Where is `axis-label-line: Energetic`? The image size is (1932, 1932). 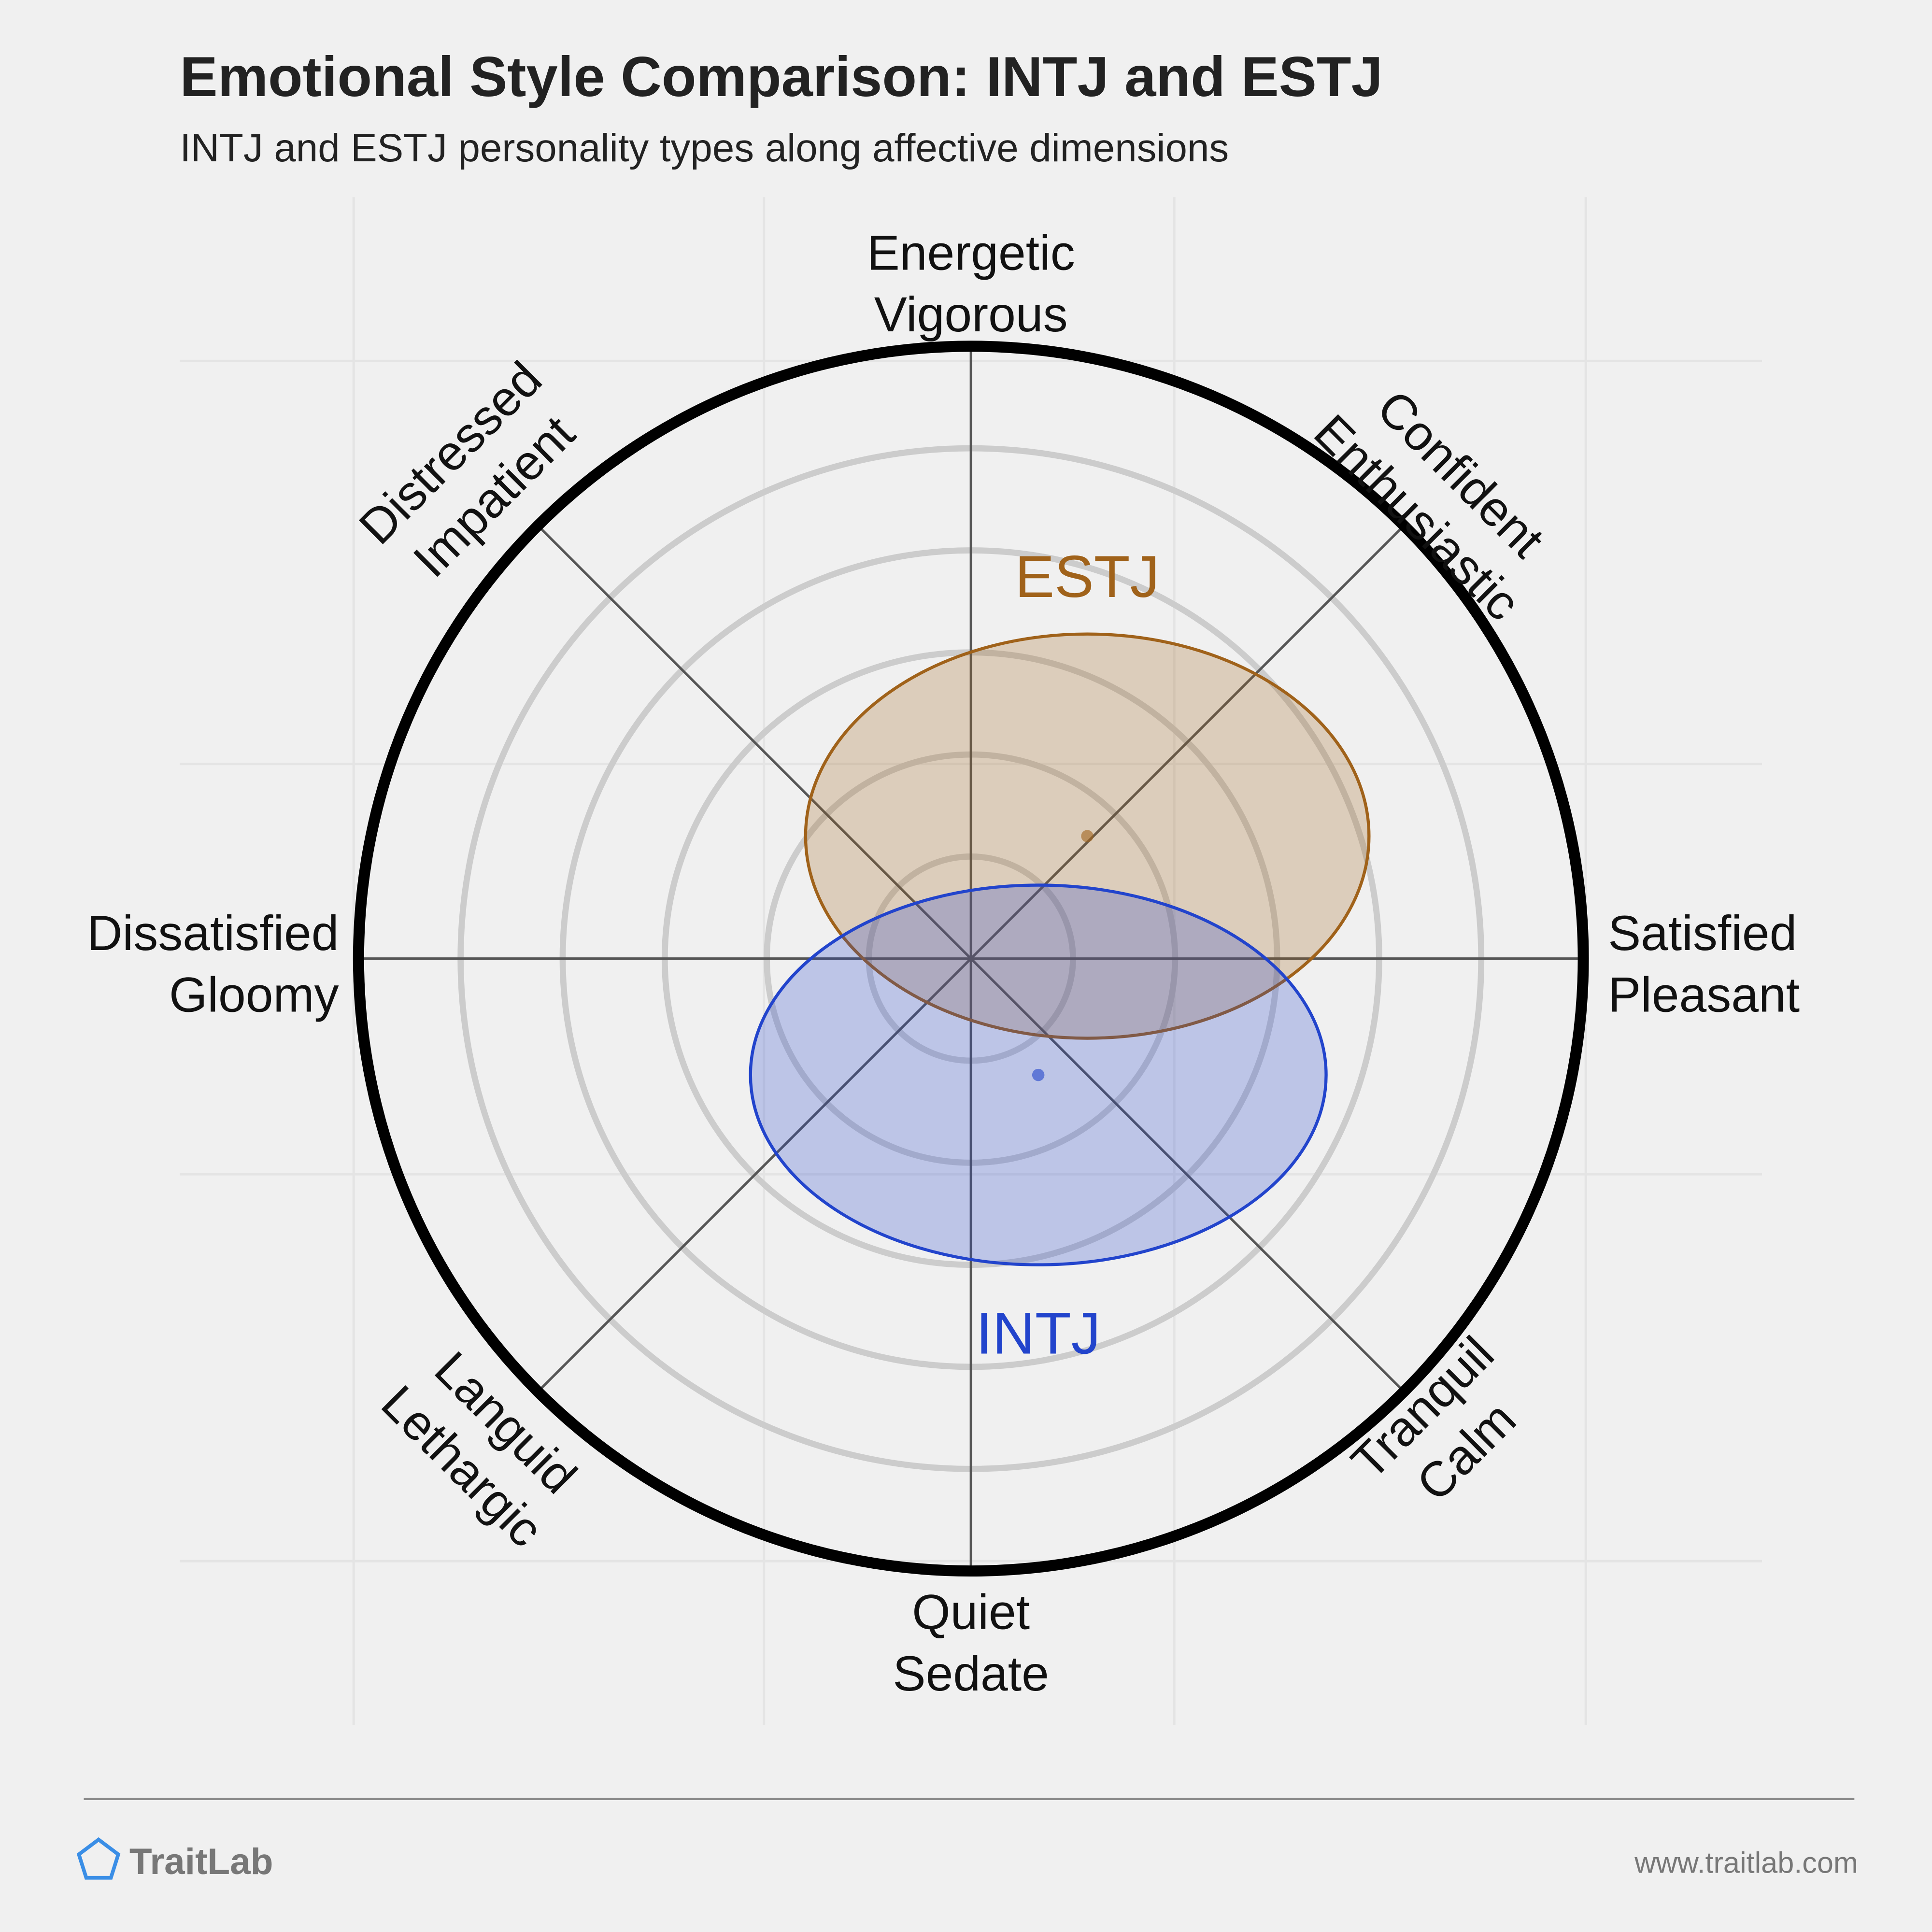 axis-label-line: Energetic is located at coordinates (971, 253).